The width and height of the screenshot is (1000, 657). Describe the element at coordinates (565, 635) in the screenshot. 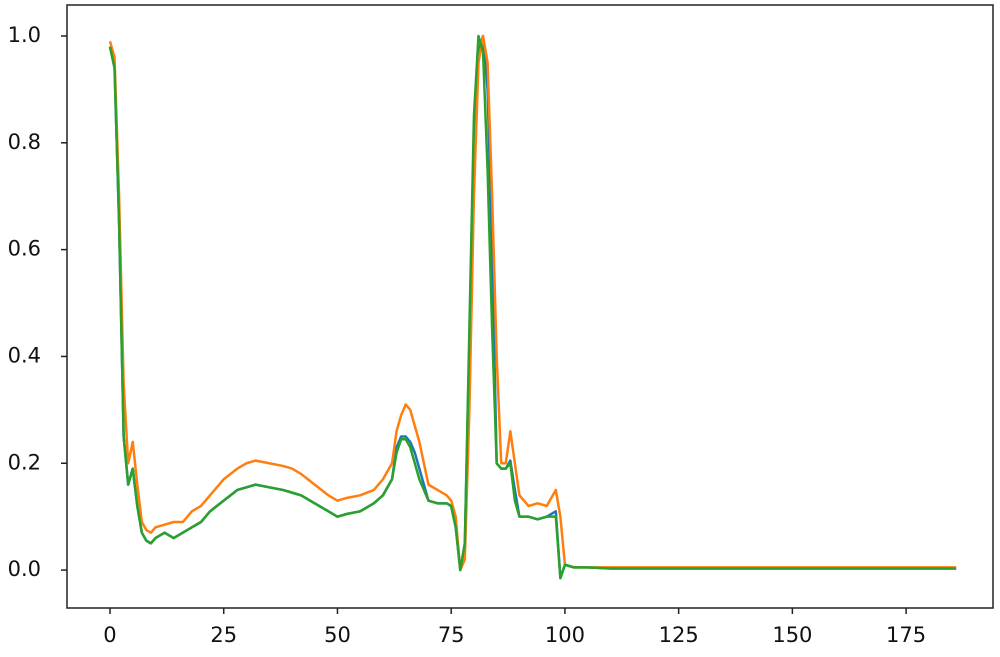

I see `x-tick-label: 100` at that location.